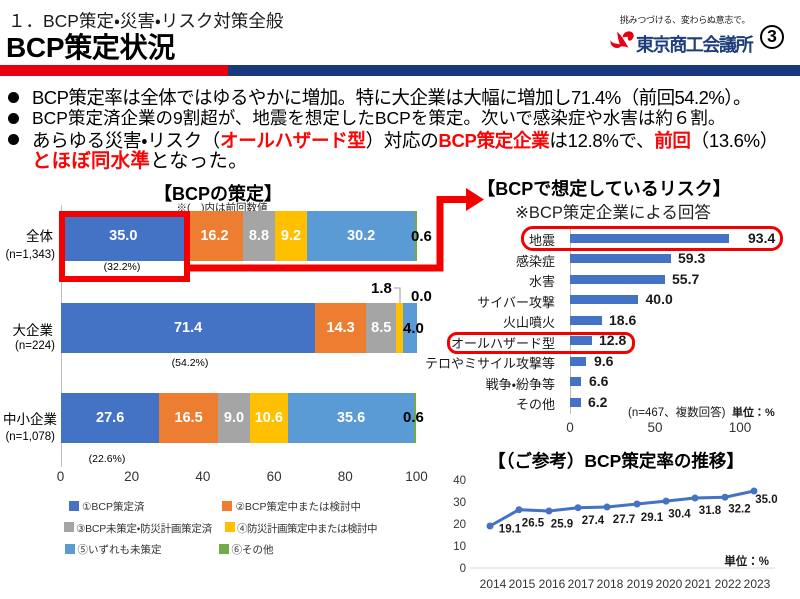  What do you see at coordinates (593, 521) in the screenshot?
I see `svg-text: 27.4` at bounding box center [593, 521].